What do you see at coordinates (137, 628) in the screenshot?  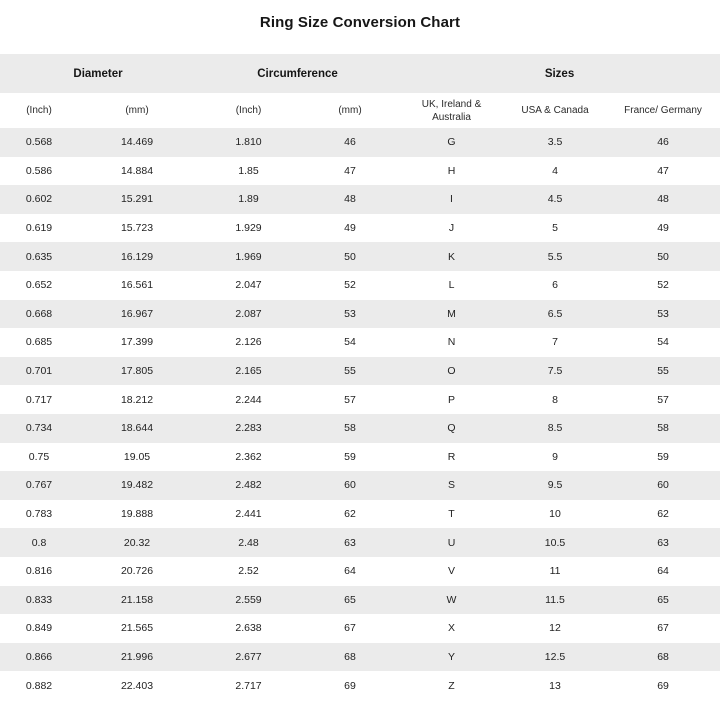 I see `cell-r17-c1: 21.565` at bounding box center [137, 628].